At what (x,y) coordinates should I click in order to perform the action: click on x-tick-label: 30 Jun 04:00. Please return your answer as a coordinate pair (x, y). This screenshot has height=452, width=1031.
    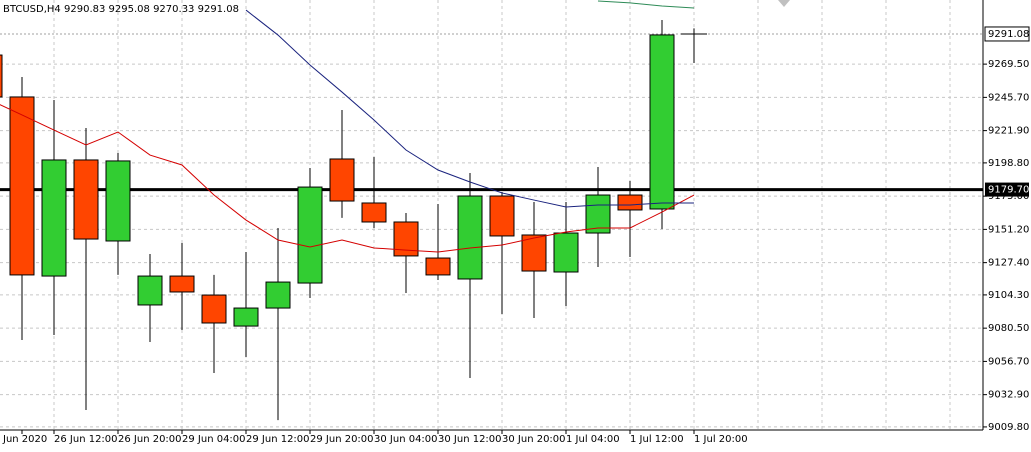
    Looking at the image, I should click on (406, 439).